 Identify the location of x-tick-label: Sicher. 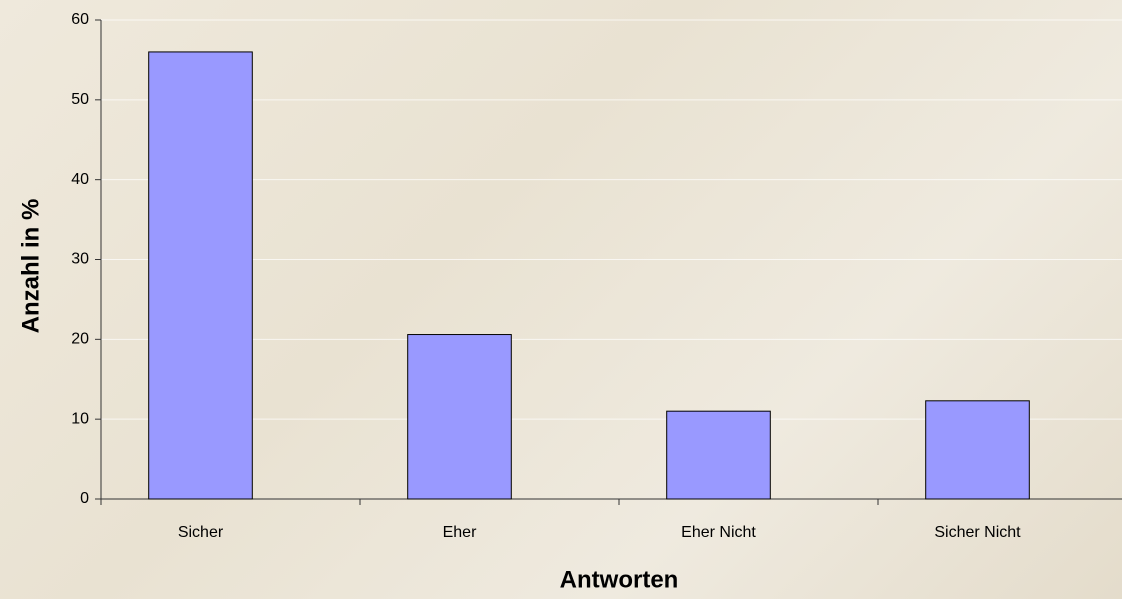
(201, 532).